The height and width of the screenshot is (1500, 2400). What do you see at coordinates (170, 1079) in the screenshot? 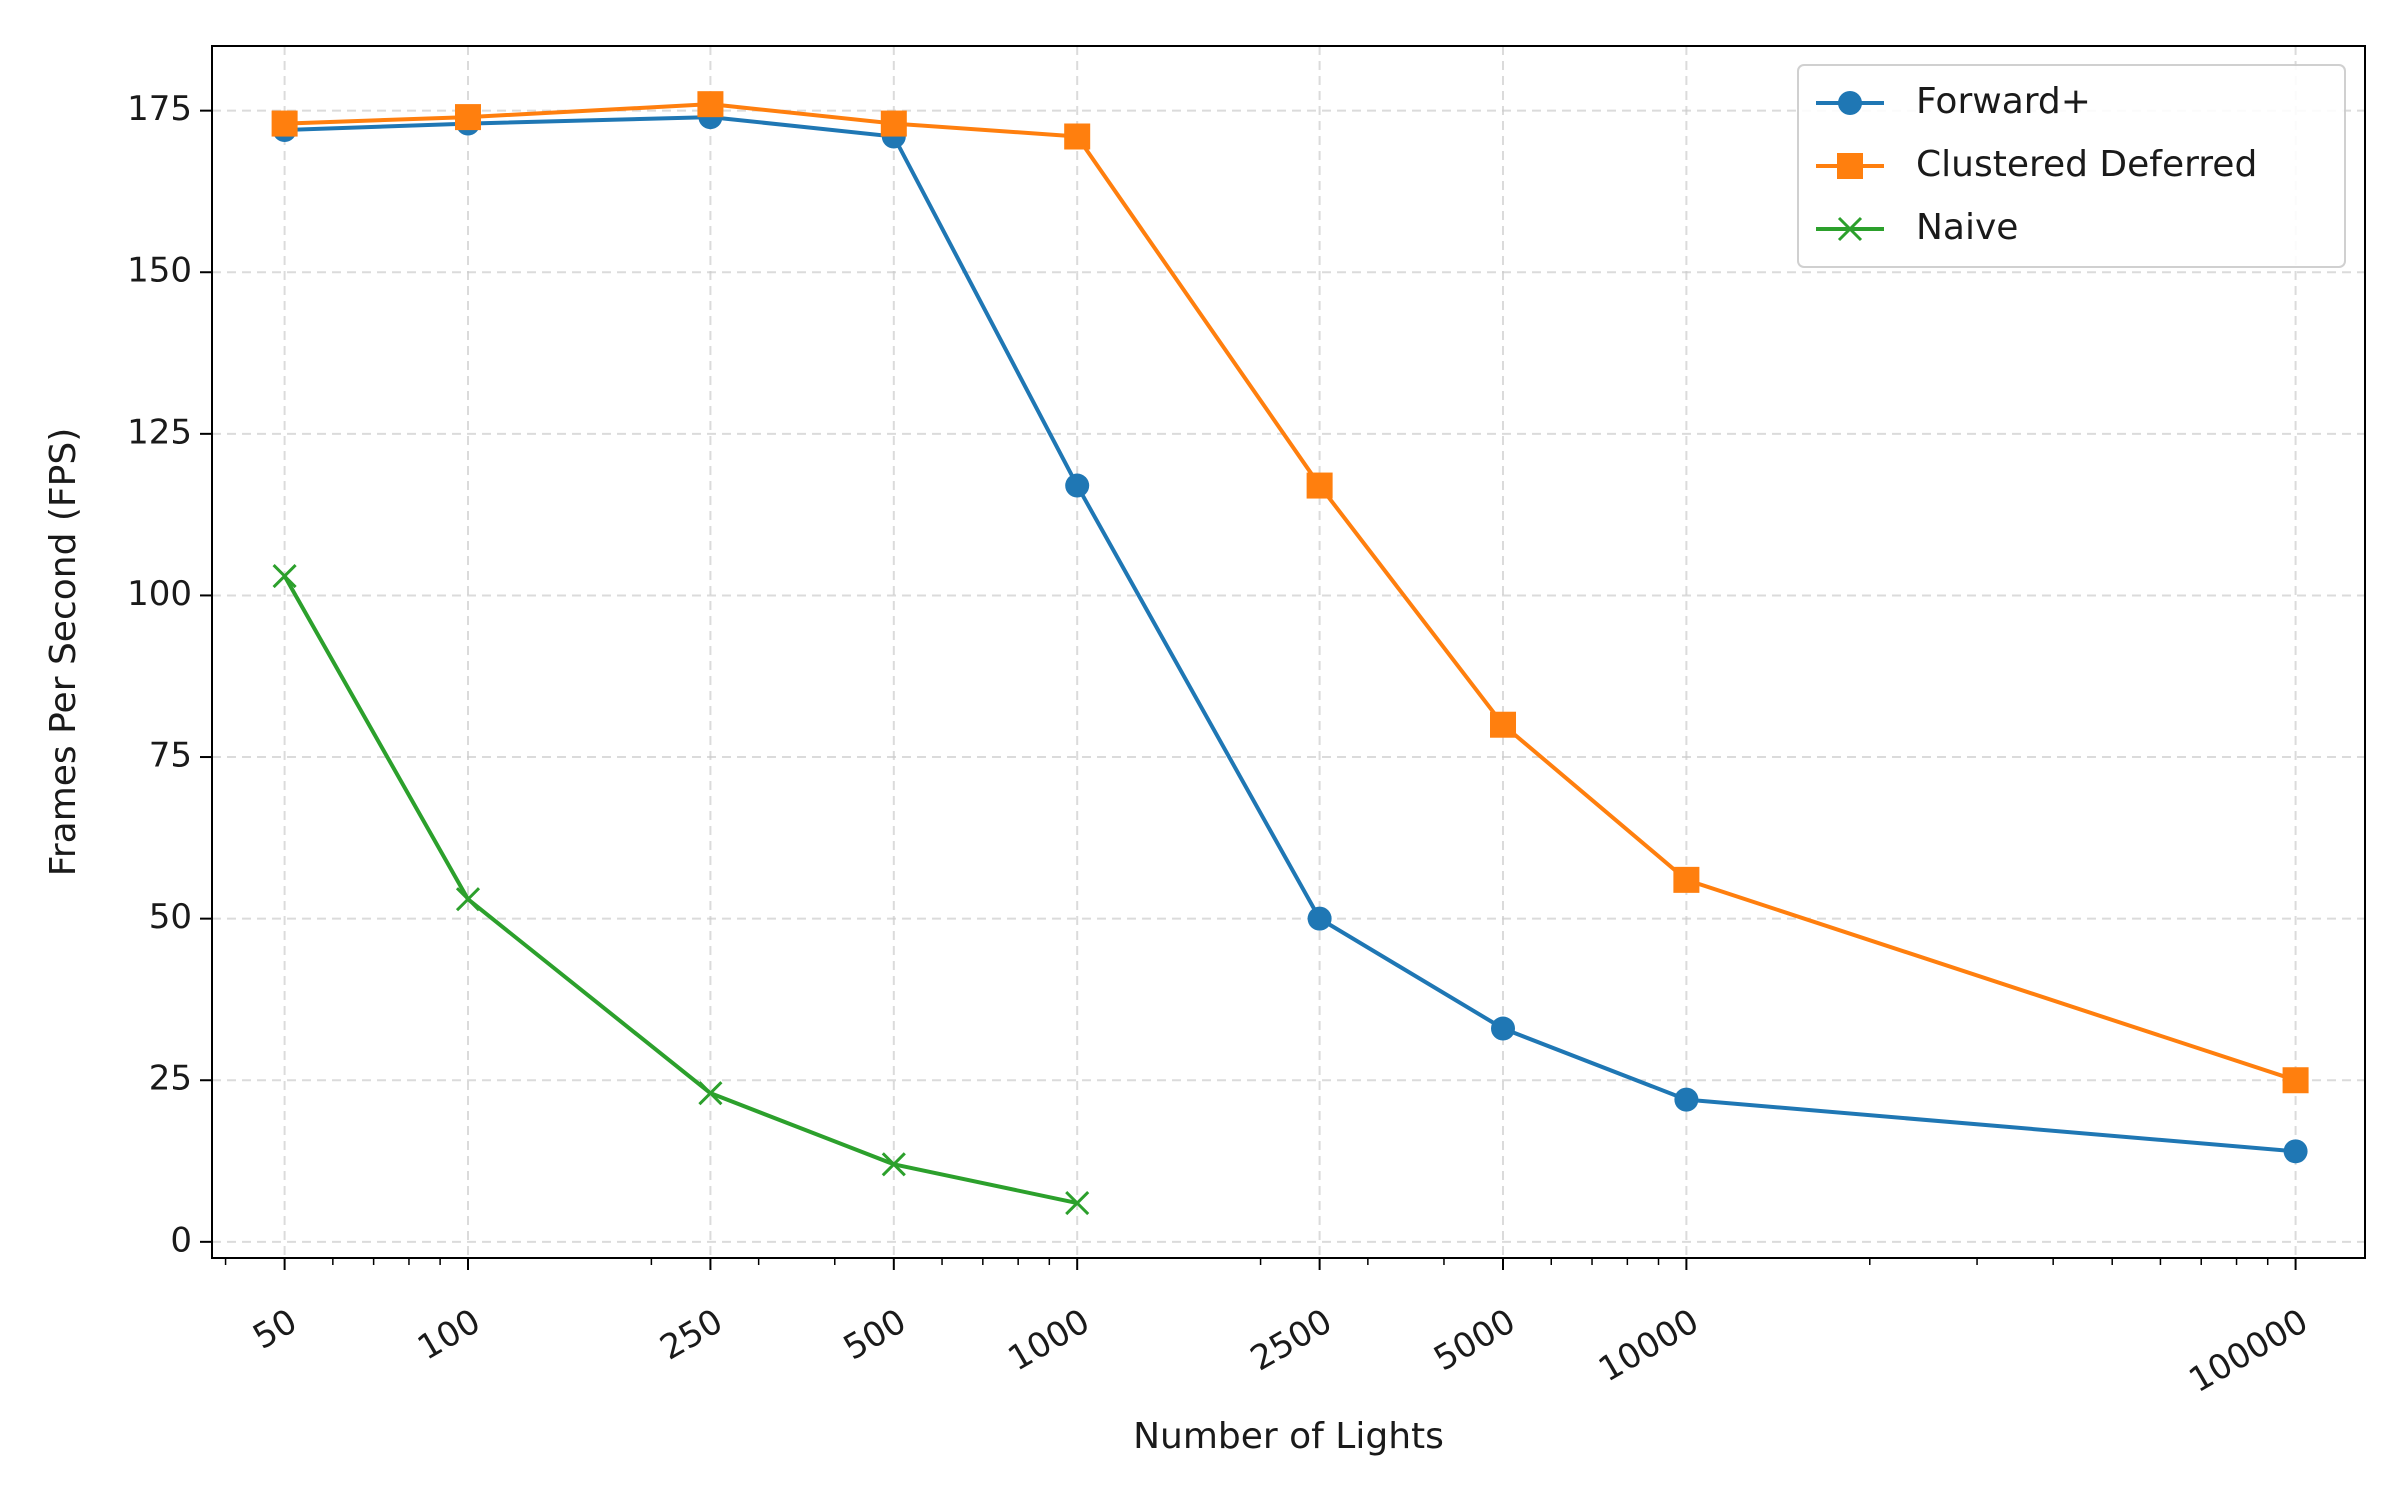
I see `y-tick-label: 25` at bounding box center [170, 1079].